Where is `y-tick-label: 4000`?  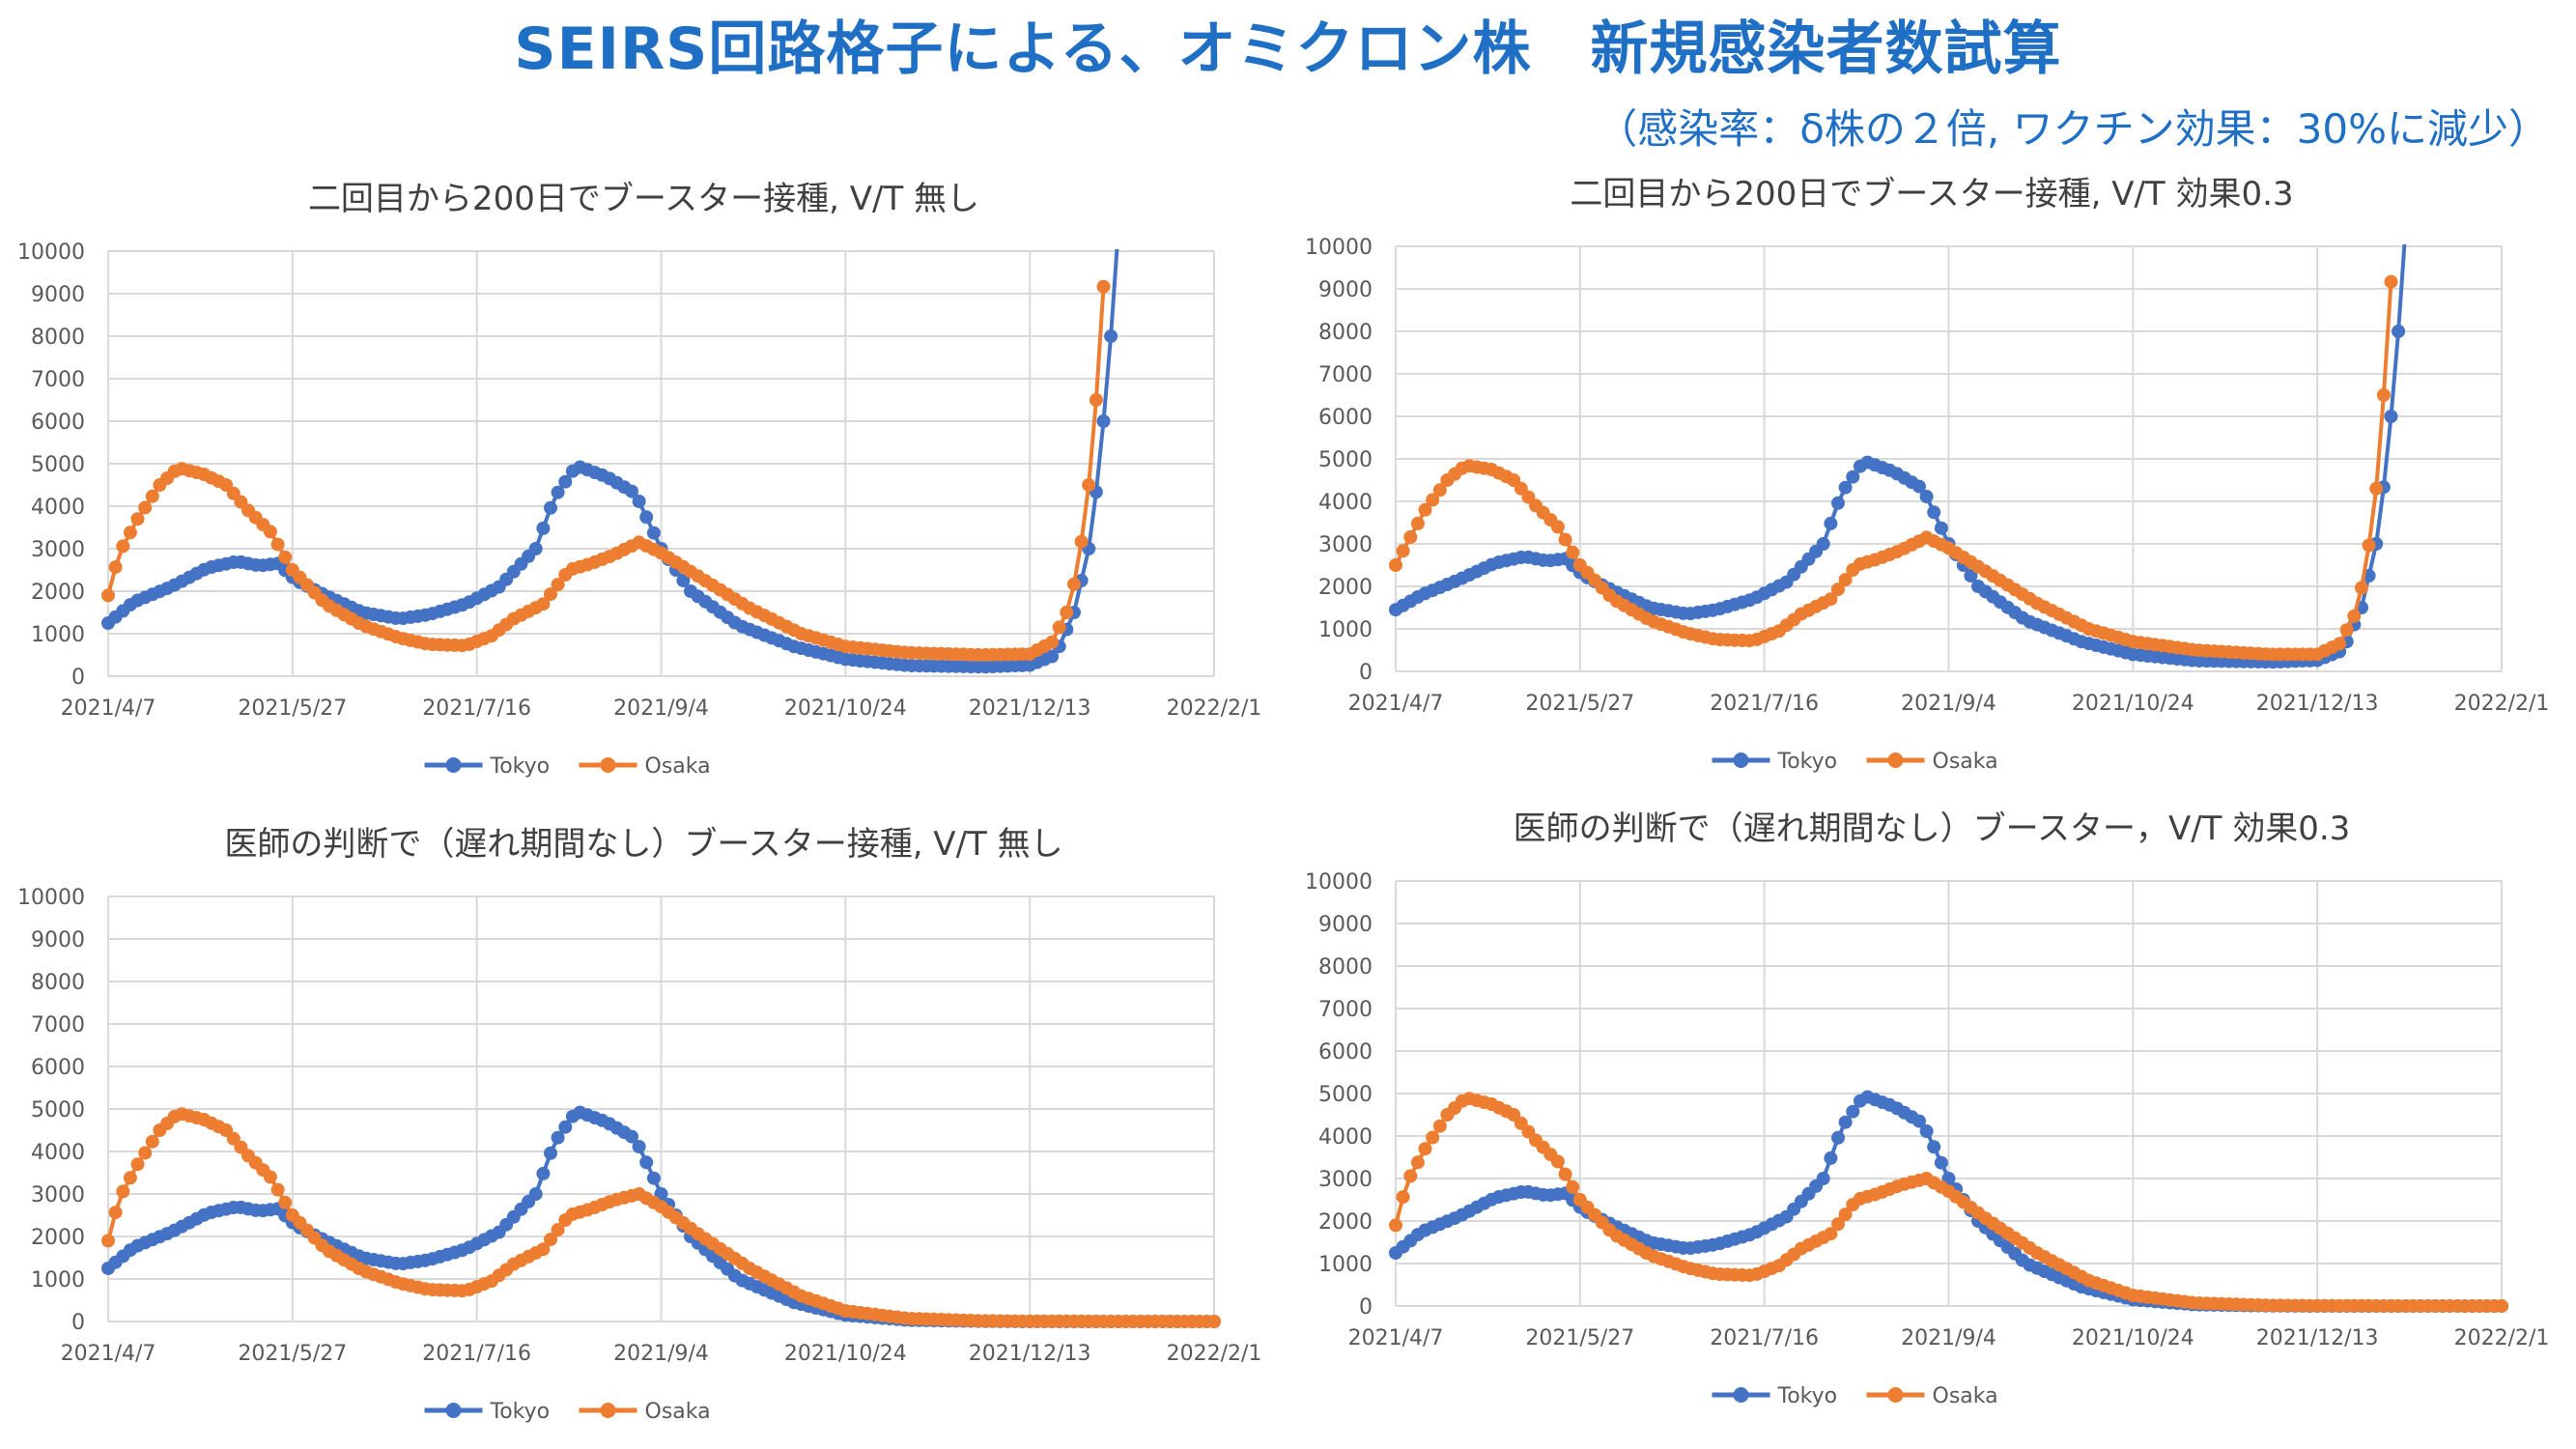 y-tick-label: 4000 is located at coordinates (58, 508).